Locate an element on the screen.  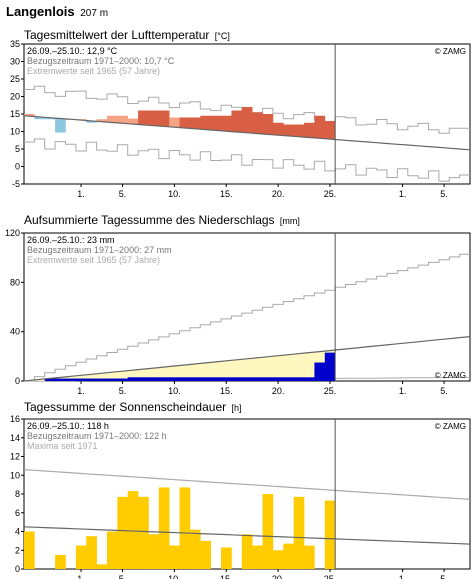
legend-norm: Bezugszeitraum 1971–2000: 27 mm is located at coordinates (99, 250).